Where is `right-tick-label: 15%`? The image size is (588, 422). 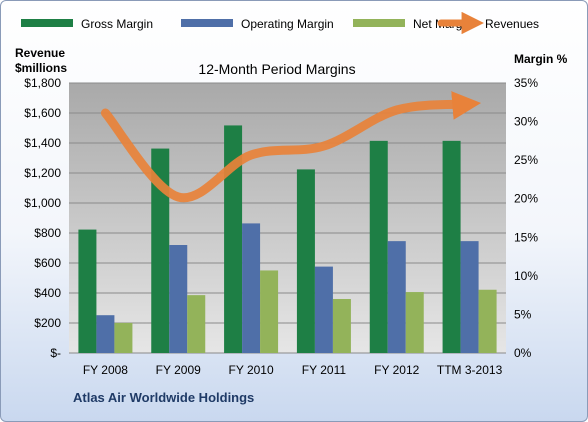 right-tick-label: 15% is located at coordinates (526, 237).